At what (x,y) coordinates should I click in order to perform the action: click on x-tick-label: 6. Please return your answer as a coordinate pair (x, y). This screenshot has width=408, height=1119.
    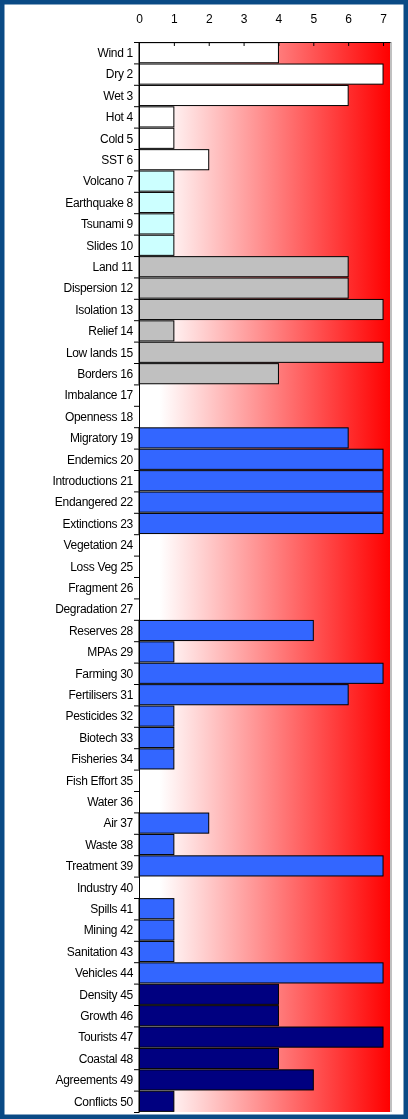
    Looking at the image, I should click on (349, 19).